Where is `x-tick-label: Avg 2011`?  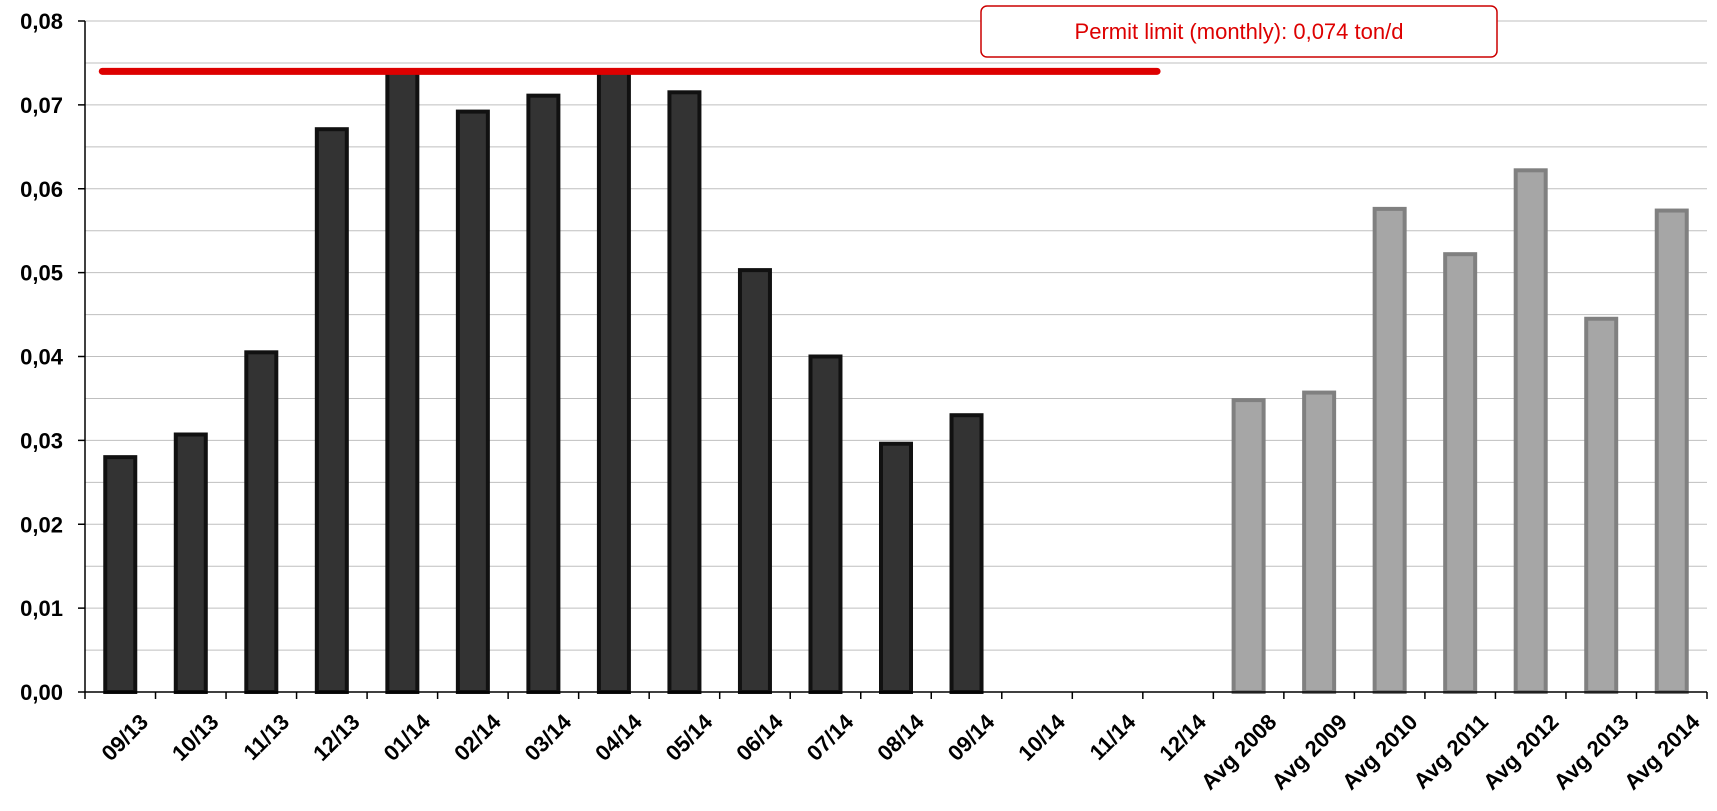
x-tick-label: Avg 2011 is located at coordinates (1450, 751).